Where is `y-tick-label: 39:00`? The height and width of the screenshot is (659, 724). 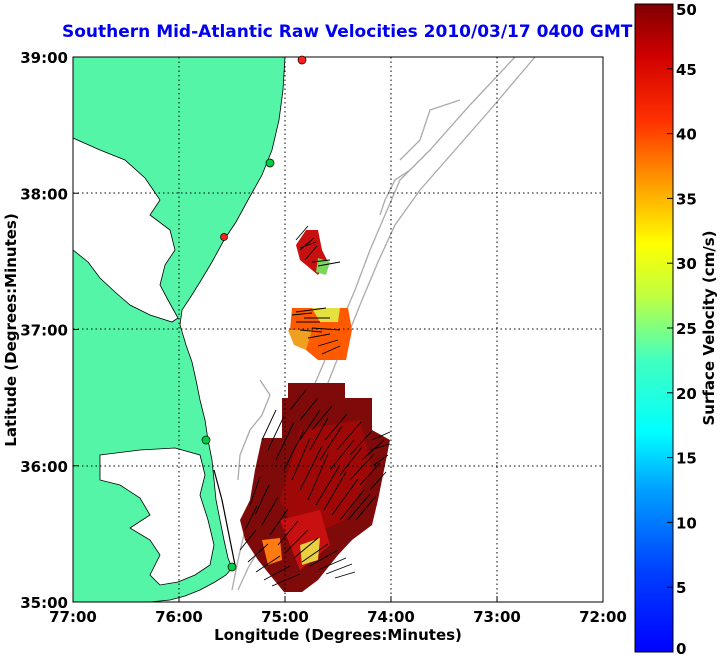
y-tick-label: 39:00 is located at coordinates (44, 58).